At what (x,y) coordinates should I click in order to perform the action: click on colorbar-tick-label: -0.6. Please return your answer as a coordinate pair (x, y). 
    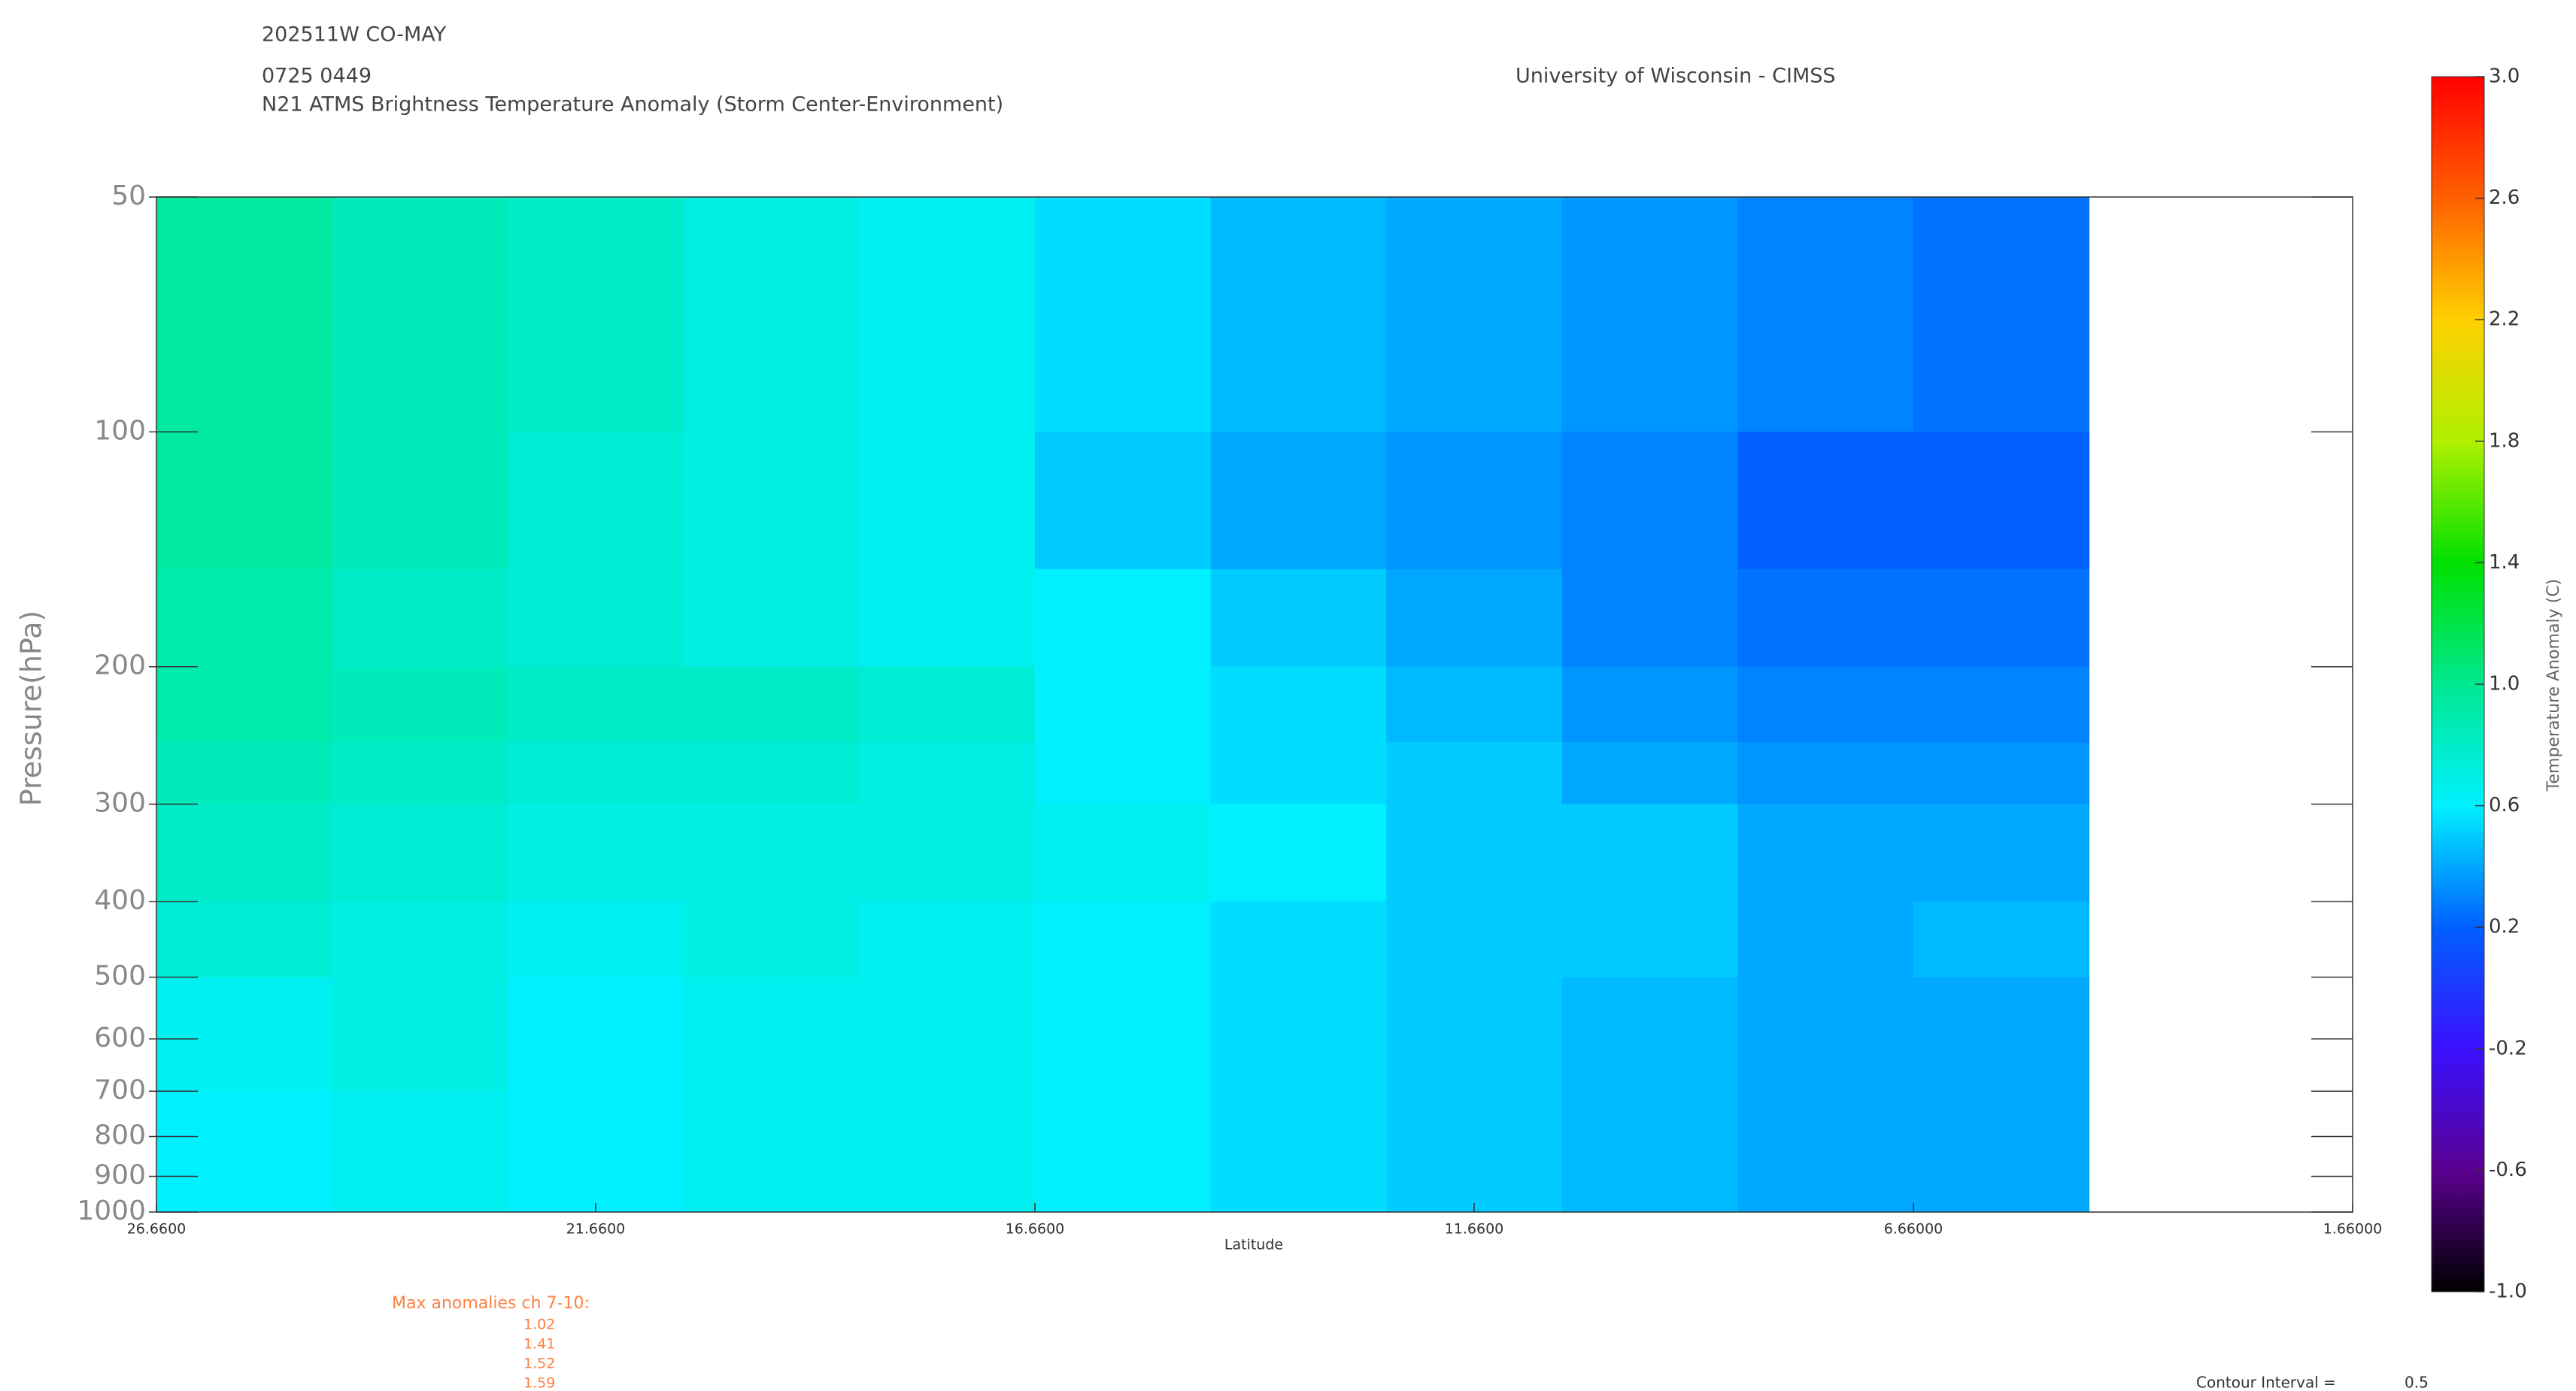
    Looking at the image, I should click on (2508, 1170).